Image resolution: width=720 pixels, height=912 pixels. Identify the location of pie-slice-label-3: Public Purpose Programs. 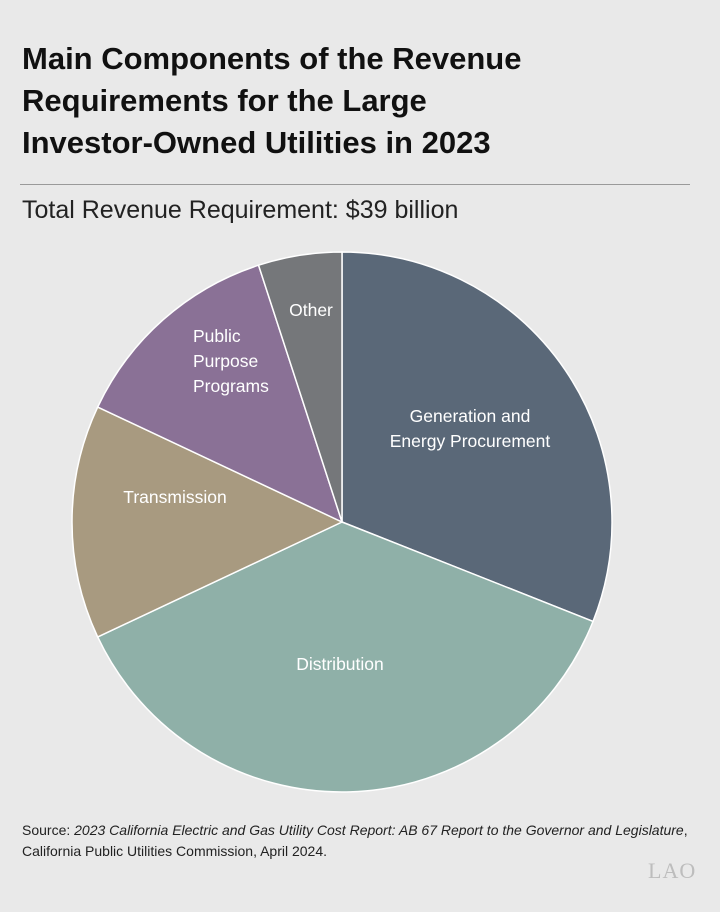
(231, 361).